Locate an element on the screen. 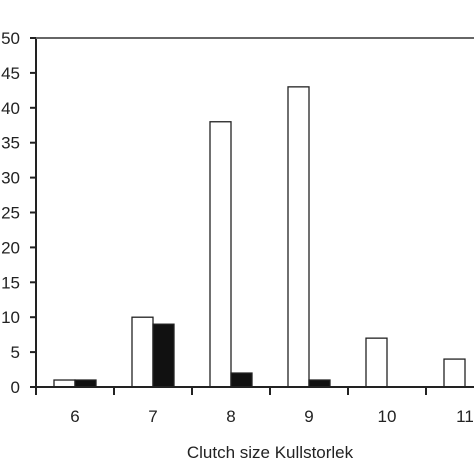 The image size is (474, 474). y-tick-label: 20 is located at coordinates (10, 247).